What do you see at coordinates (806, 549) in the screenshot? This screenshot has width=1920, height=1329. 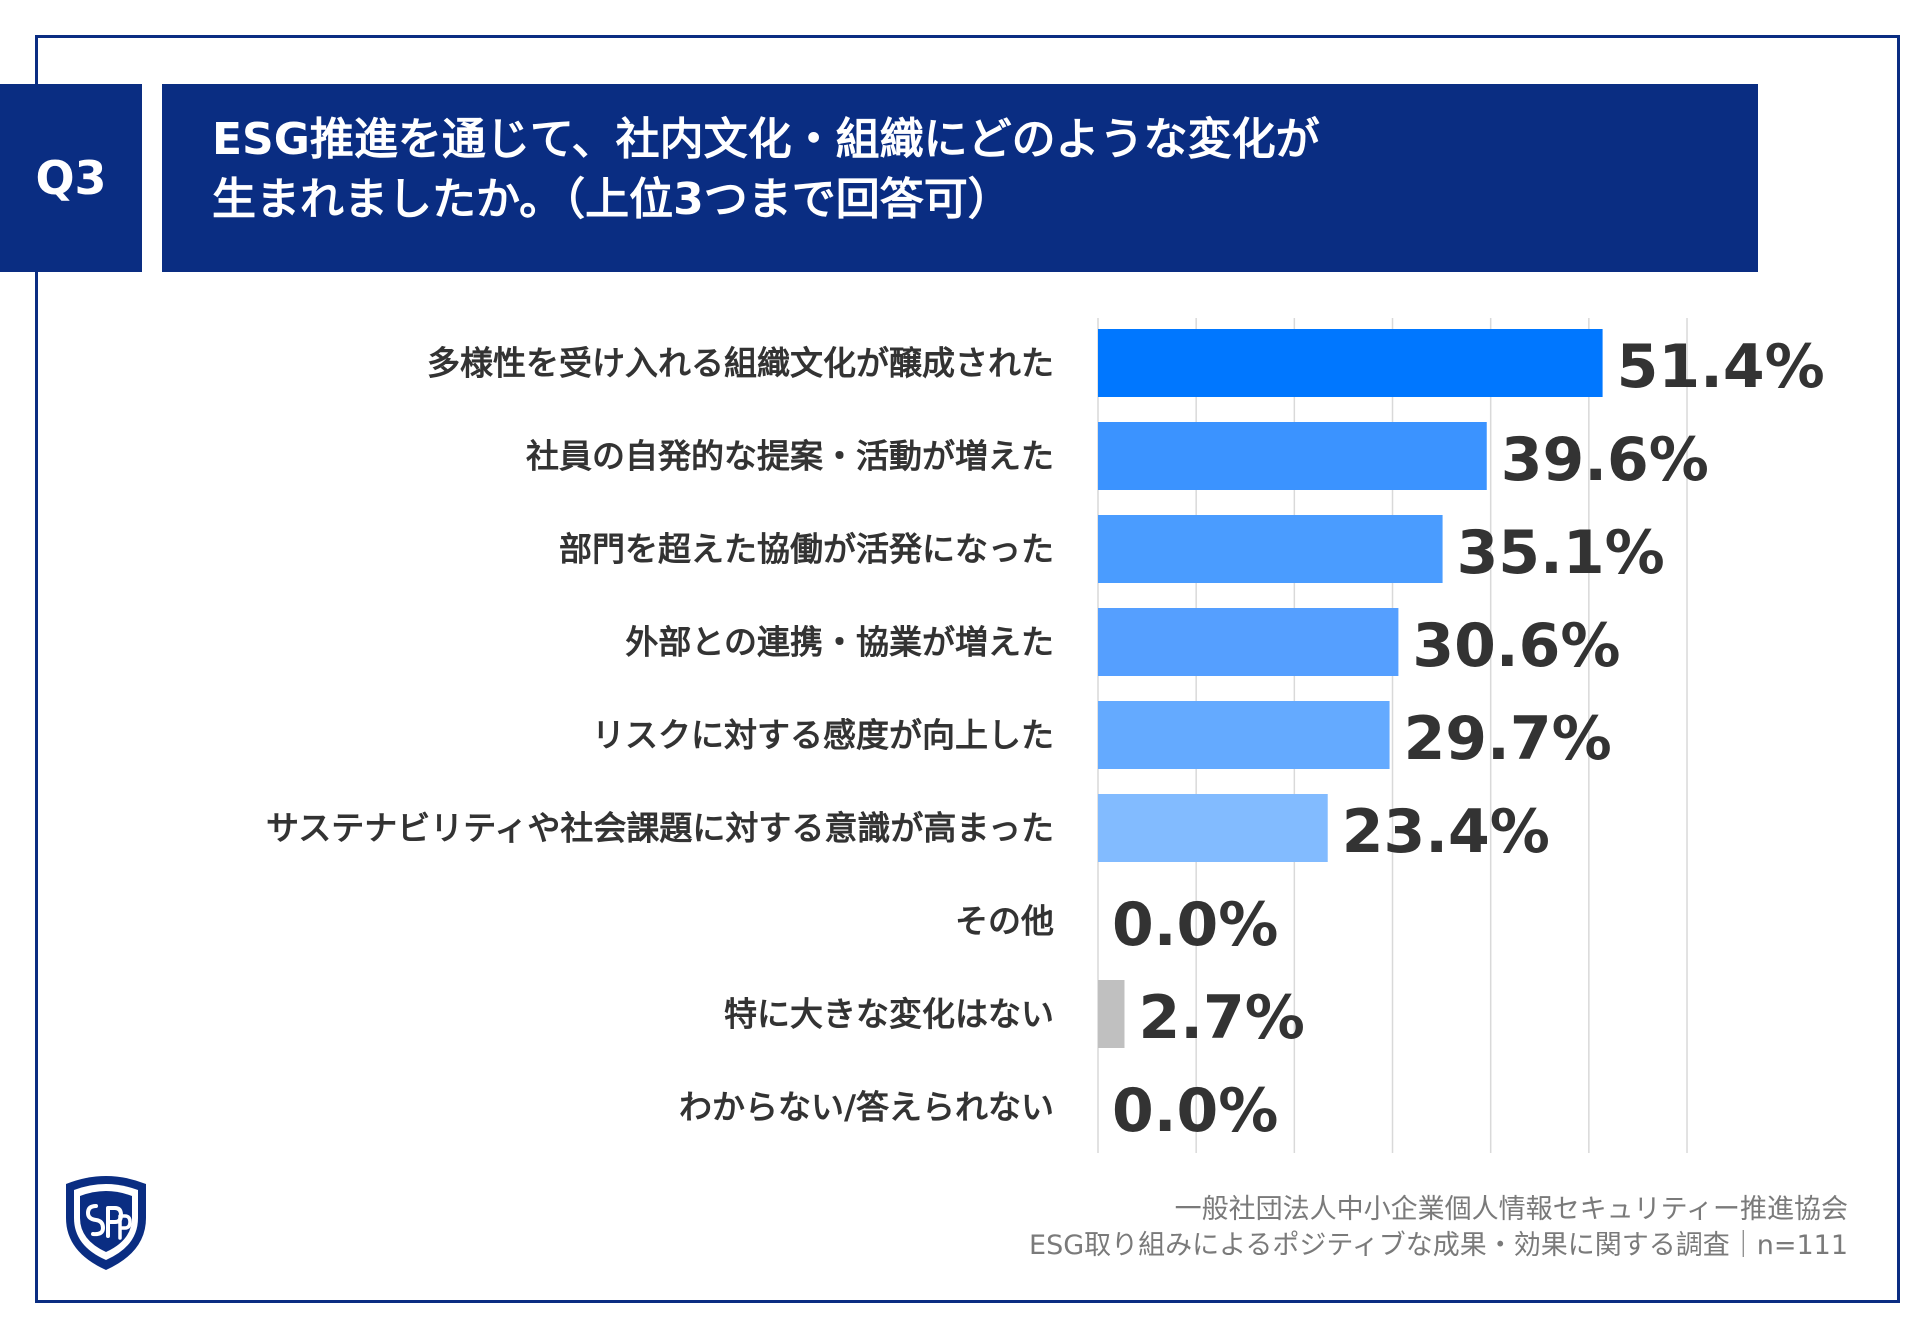 I see `category-label: 部門を超えた協働が活発になった` at bounding box center [806, 549].